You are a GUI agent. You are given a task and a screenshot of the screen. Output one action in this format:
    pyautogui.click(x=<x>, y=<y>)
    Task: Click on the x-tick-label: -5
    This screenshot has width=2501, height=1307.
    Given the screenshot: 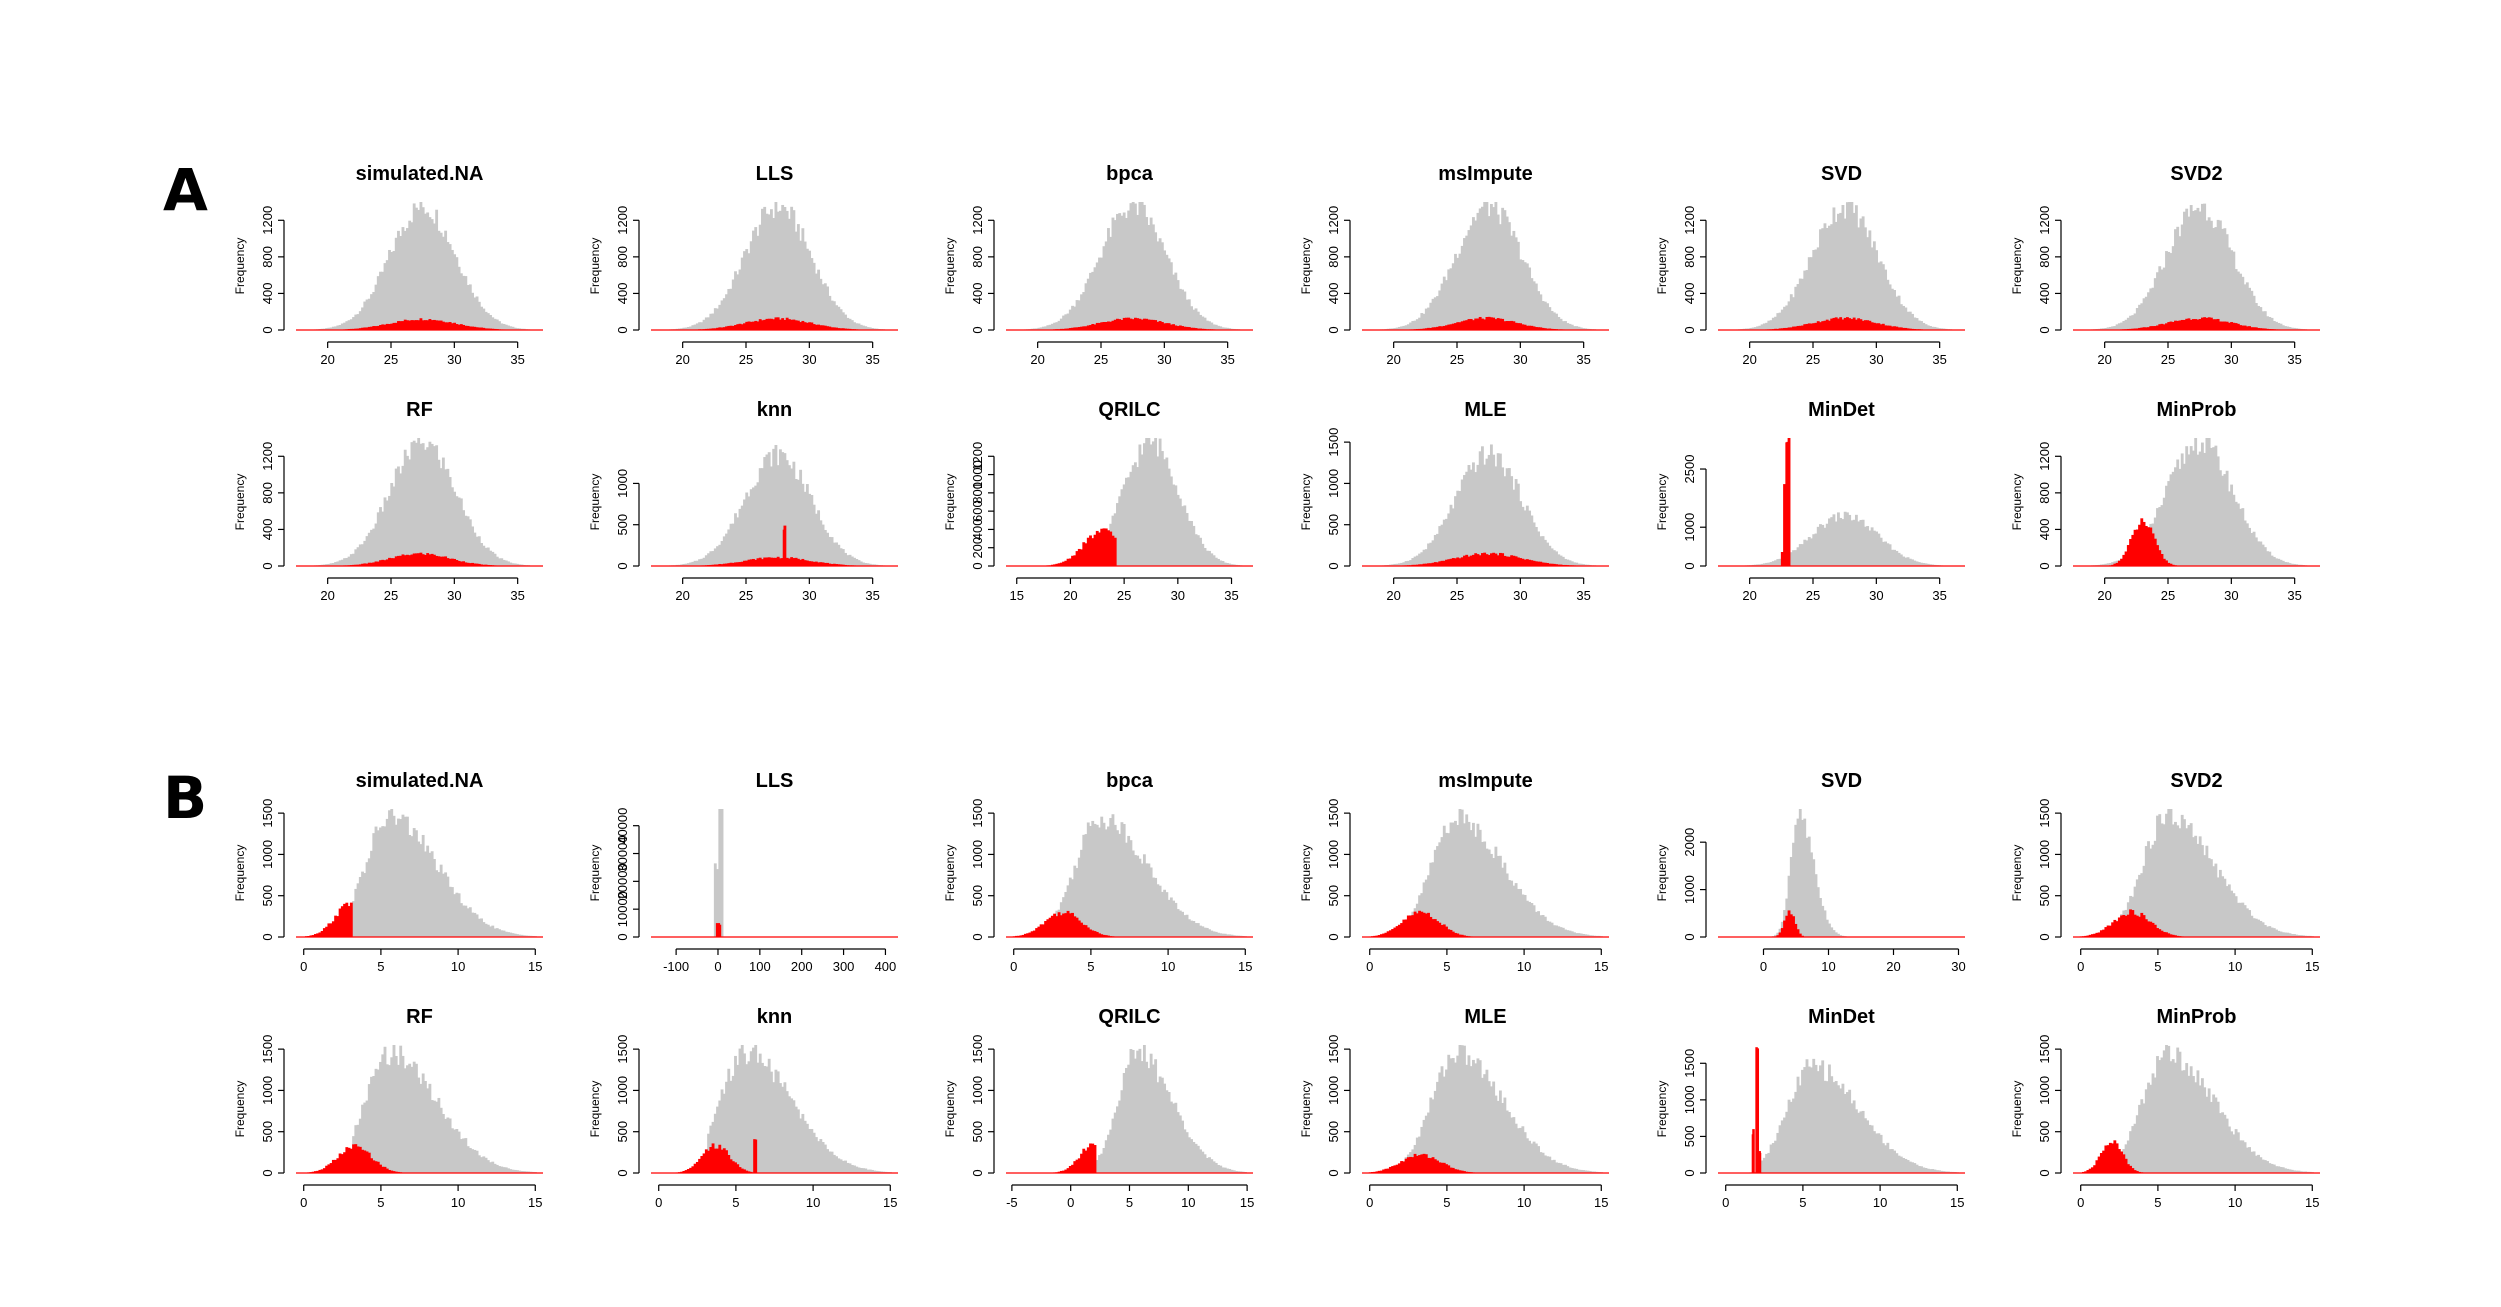 What is the action you would take?
    pyautogui.click(x=1012, y=1202)
    